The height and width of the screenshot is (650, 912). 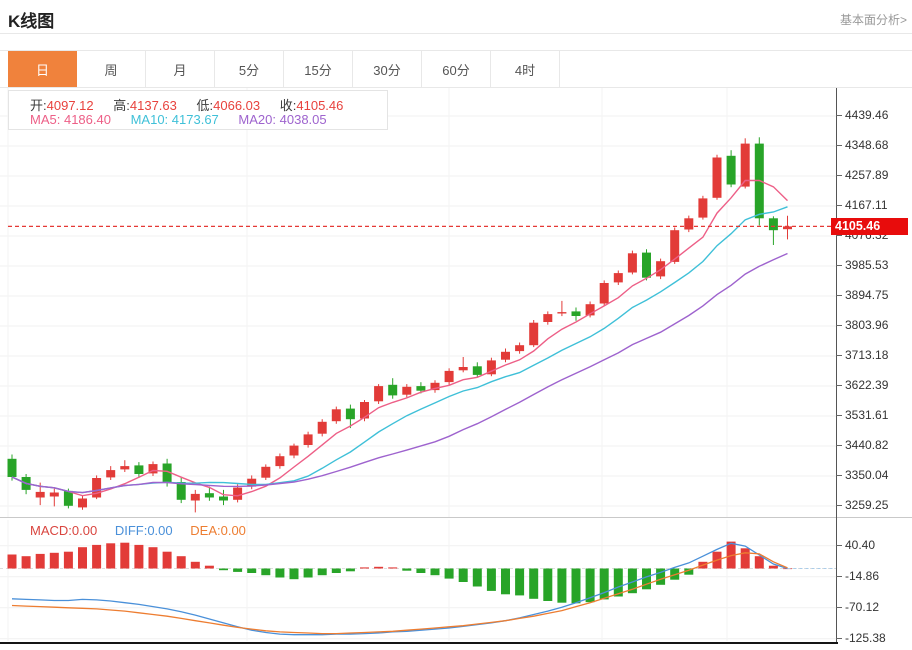 What do you see at coordinates (862, 325) in the screenshot?
I see `price-tick-label: 3803.96` at bounding box center [862, 325].